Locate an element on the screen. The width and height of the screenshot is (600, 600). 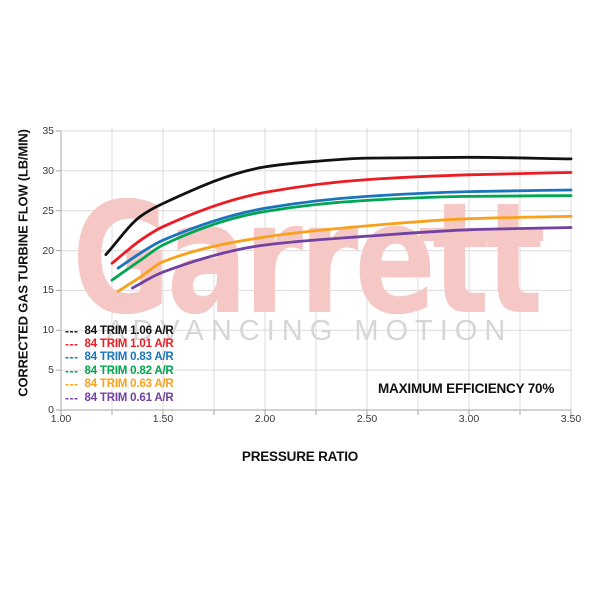
max-efficiency-label: MAXIMUM EFFICIENCY 70% is located at coordinates (466, 388).